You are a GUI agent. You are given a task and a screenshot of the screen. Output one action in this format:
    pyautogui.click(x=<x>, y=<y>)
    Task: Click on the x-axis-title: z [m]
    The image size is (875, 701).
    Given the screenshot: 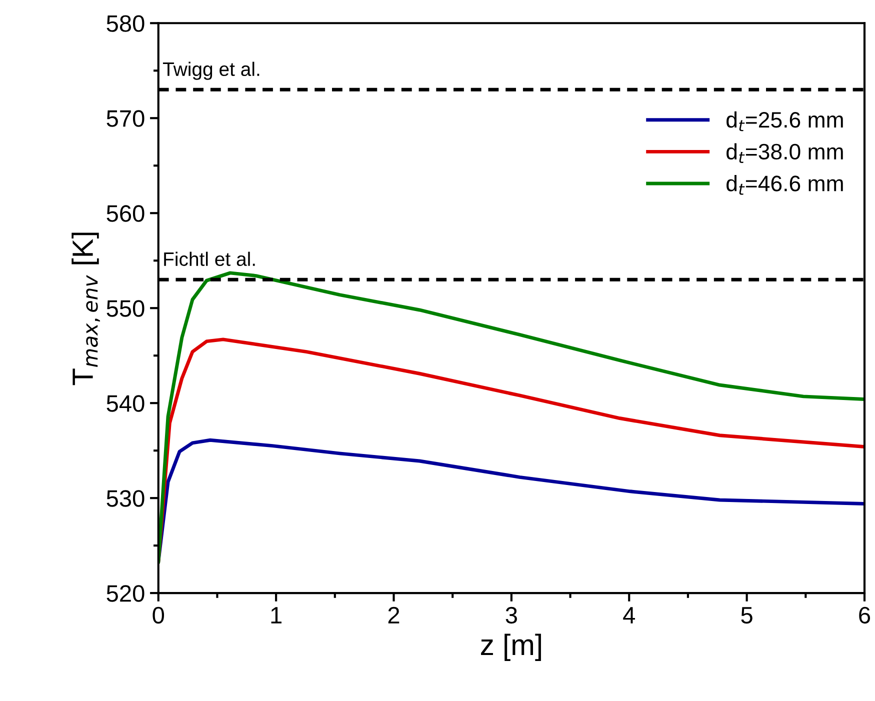 What is the action you would take?
    pyautogui.click(x=511, y=647)
    